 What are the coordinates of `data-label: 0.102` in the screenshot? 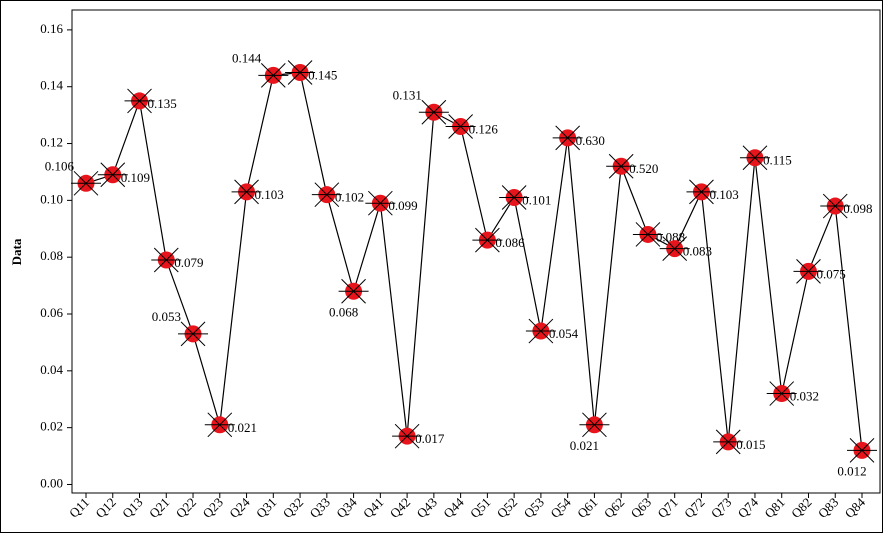 It's located at (349, 197).